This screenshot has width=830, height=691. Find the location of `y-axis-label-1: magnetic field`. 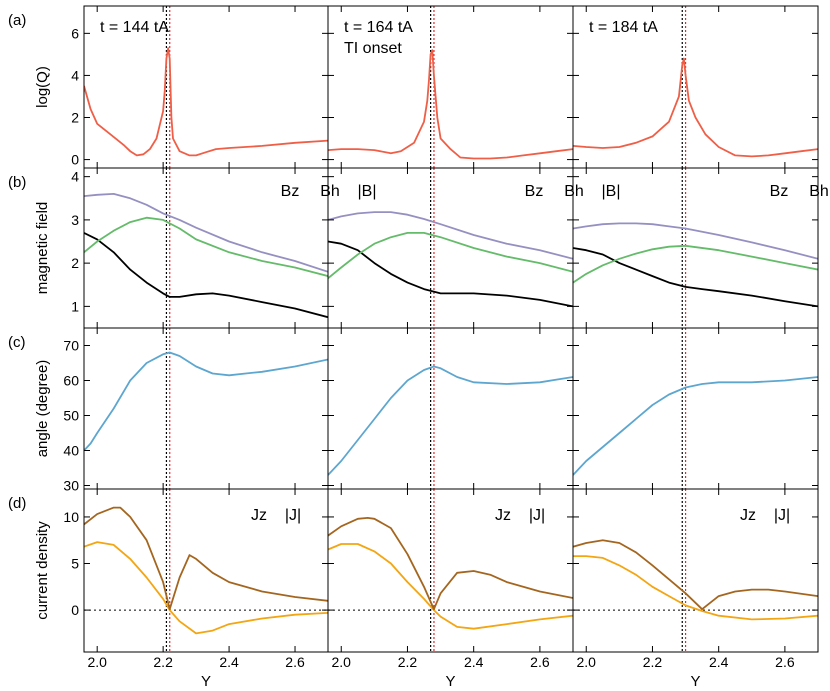

y-axis-label-1: magnetic field is located at coordinates (42, 248).